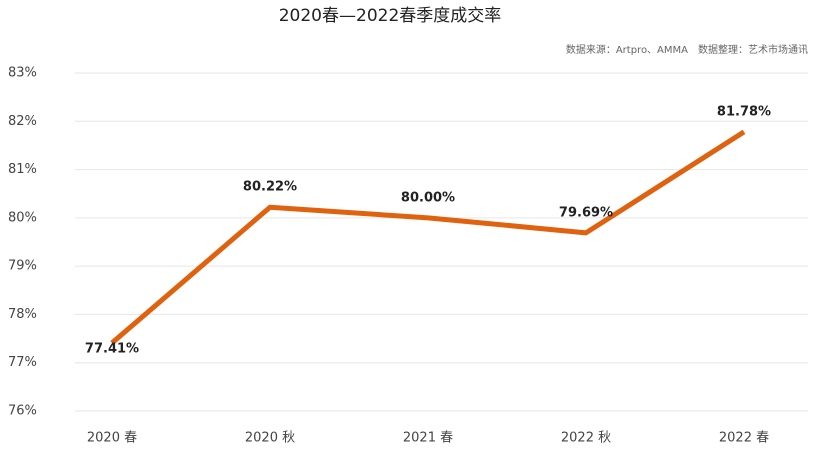 The width and height of the screenshot is (820, 456). Describe the element at coordinates (22, 121) in the screenshot. I see `y-tick-label: 82%` at that location.